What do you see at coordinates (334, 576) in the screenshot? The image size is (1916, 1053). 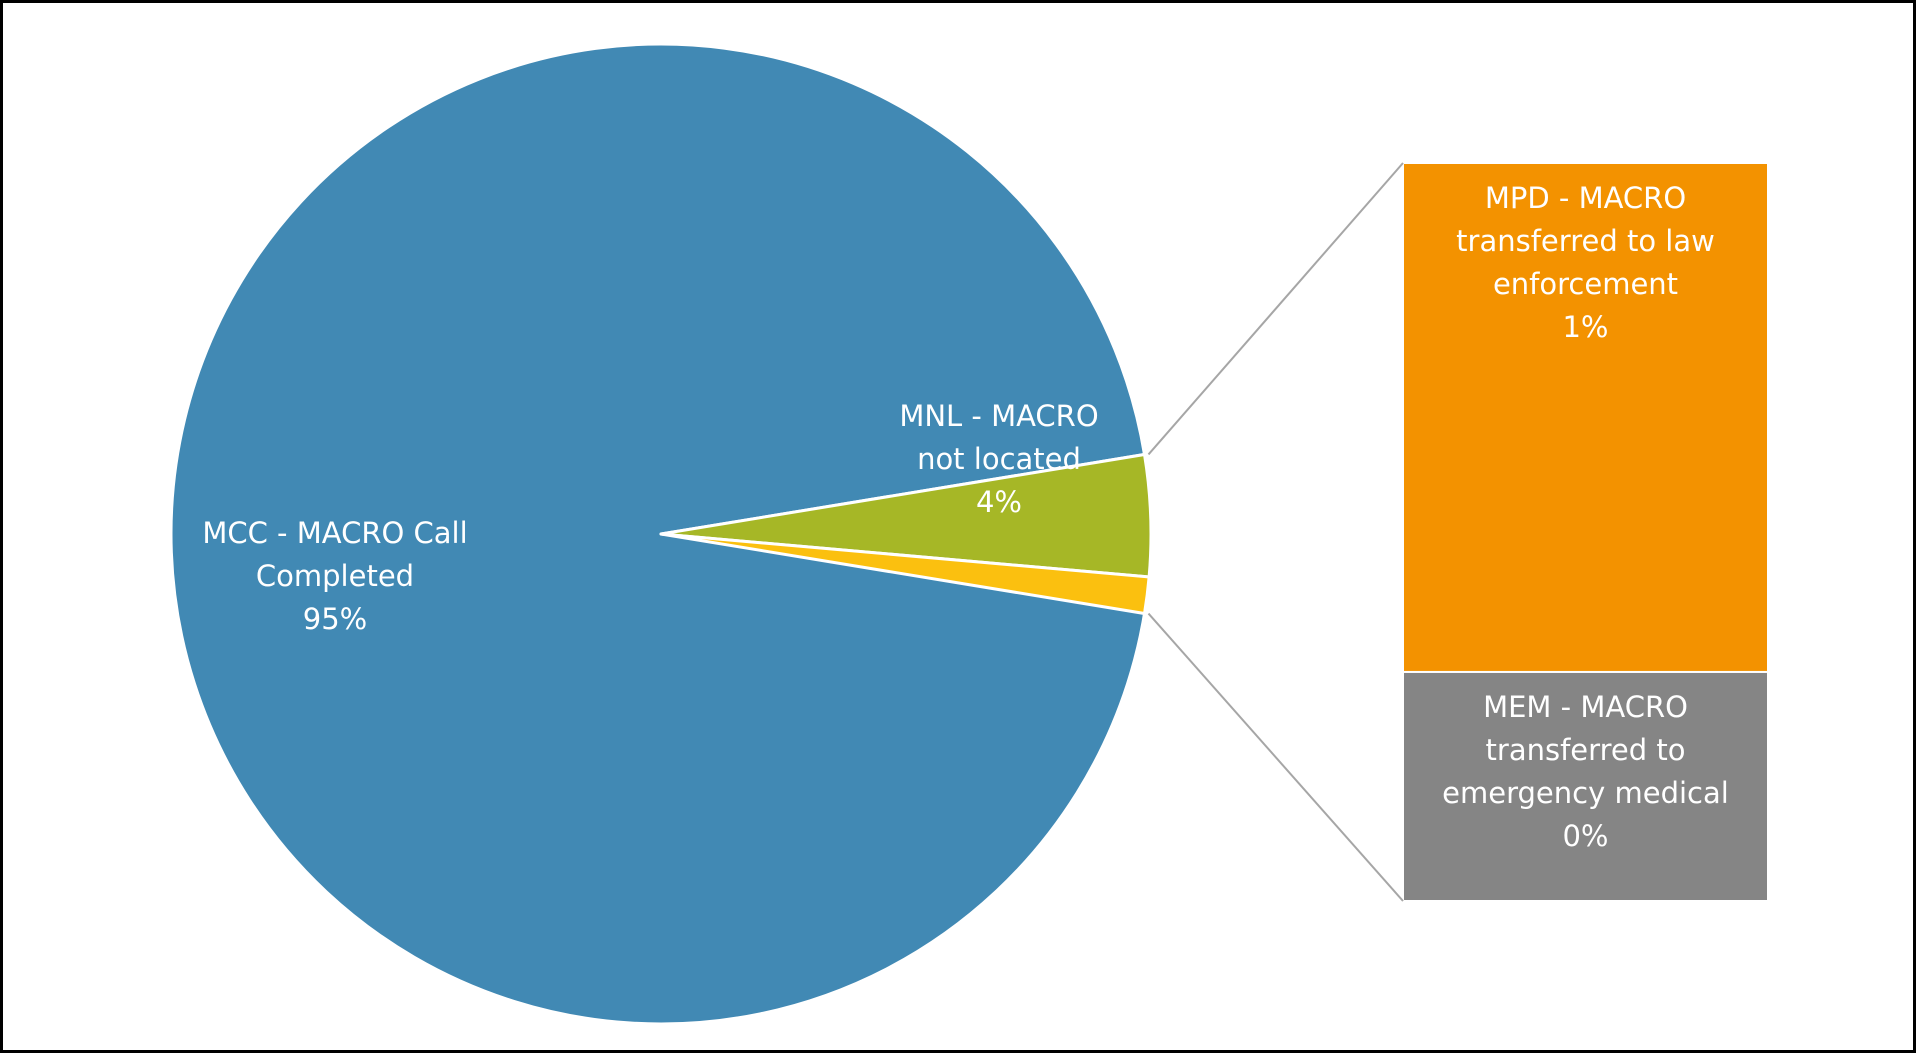 I see `pie-label-mcc: MCC - MACRO Call Completed 95%` at bounding box center [334, 576].